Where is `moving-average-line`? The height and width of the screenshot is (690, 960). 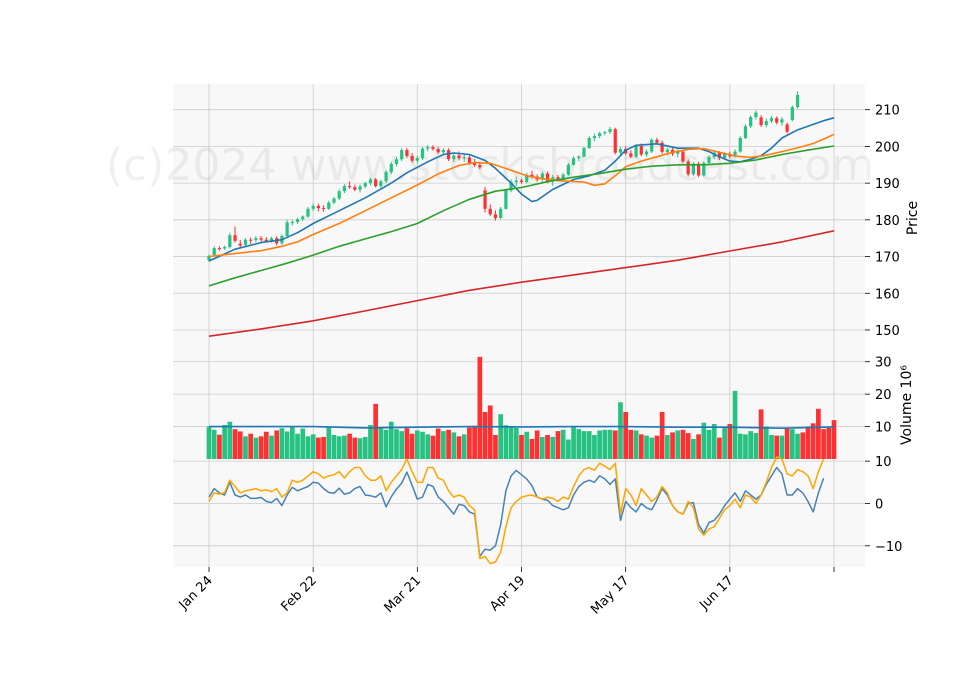 moving-average-line is located at coordinates (521, 189).